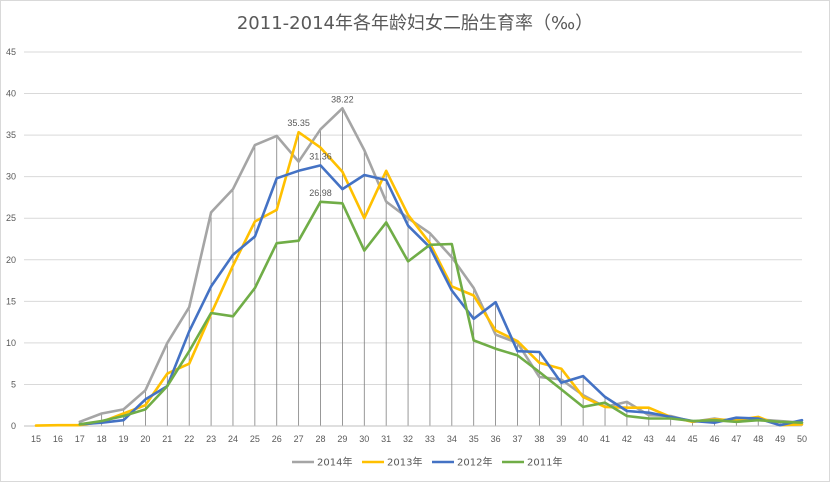  Describe the element at coordinates (802, 439) in the screenshot. I see `x-tick-label: 50` at that location.